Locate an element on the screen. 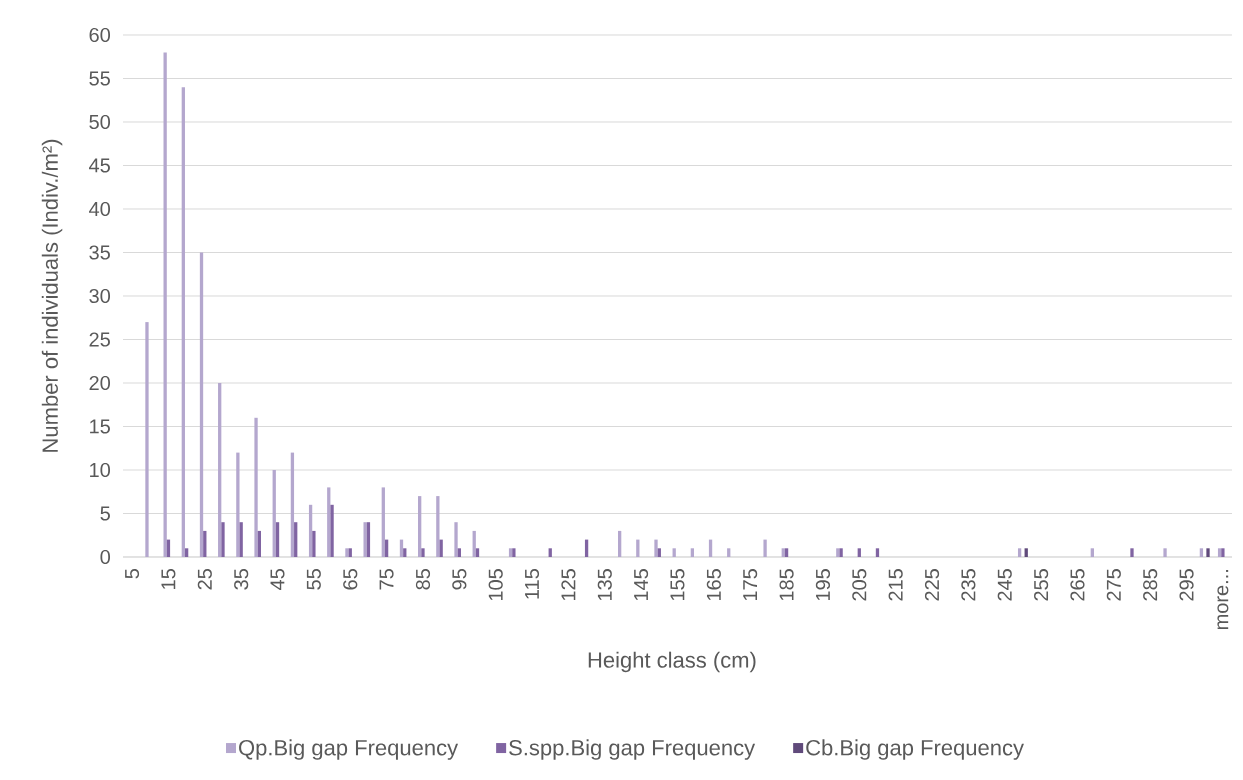 The image size is (1243, 780). x-tick-label: 135 is located at coordinates (604, 585).